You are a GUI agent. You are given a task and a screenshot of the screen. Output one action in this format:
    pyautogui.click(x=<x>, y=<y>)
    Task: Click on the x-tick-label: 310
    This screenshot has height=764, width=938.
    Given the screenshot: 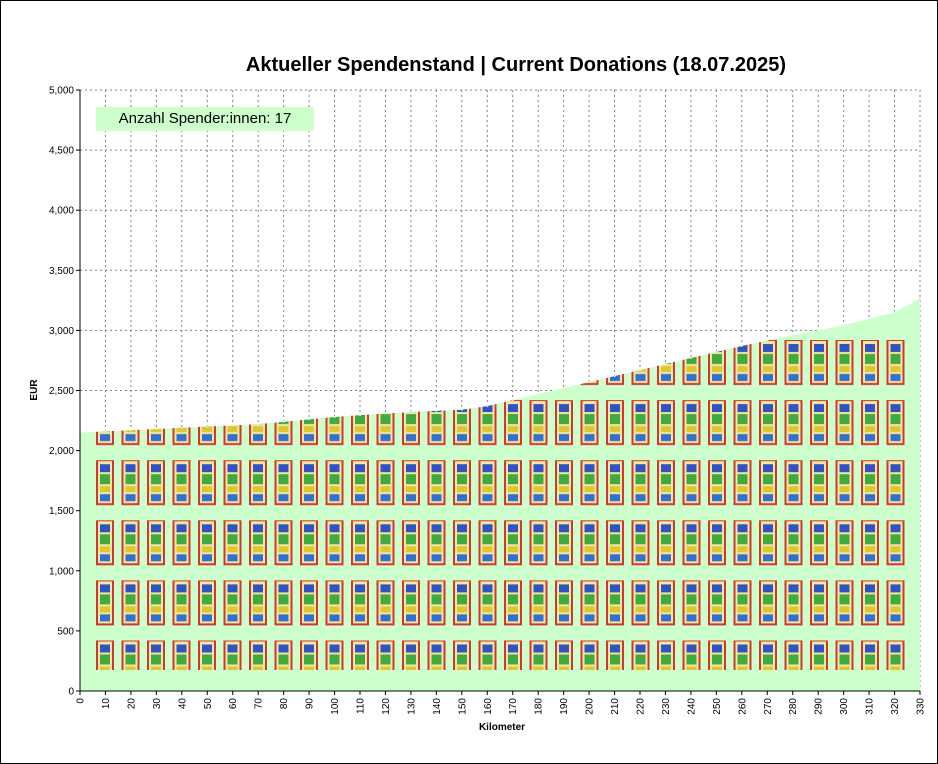 What is the action you would take?
    pyautogui.click(x=870, y=706)
    